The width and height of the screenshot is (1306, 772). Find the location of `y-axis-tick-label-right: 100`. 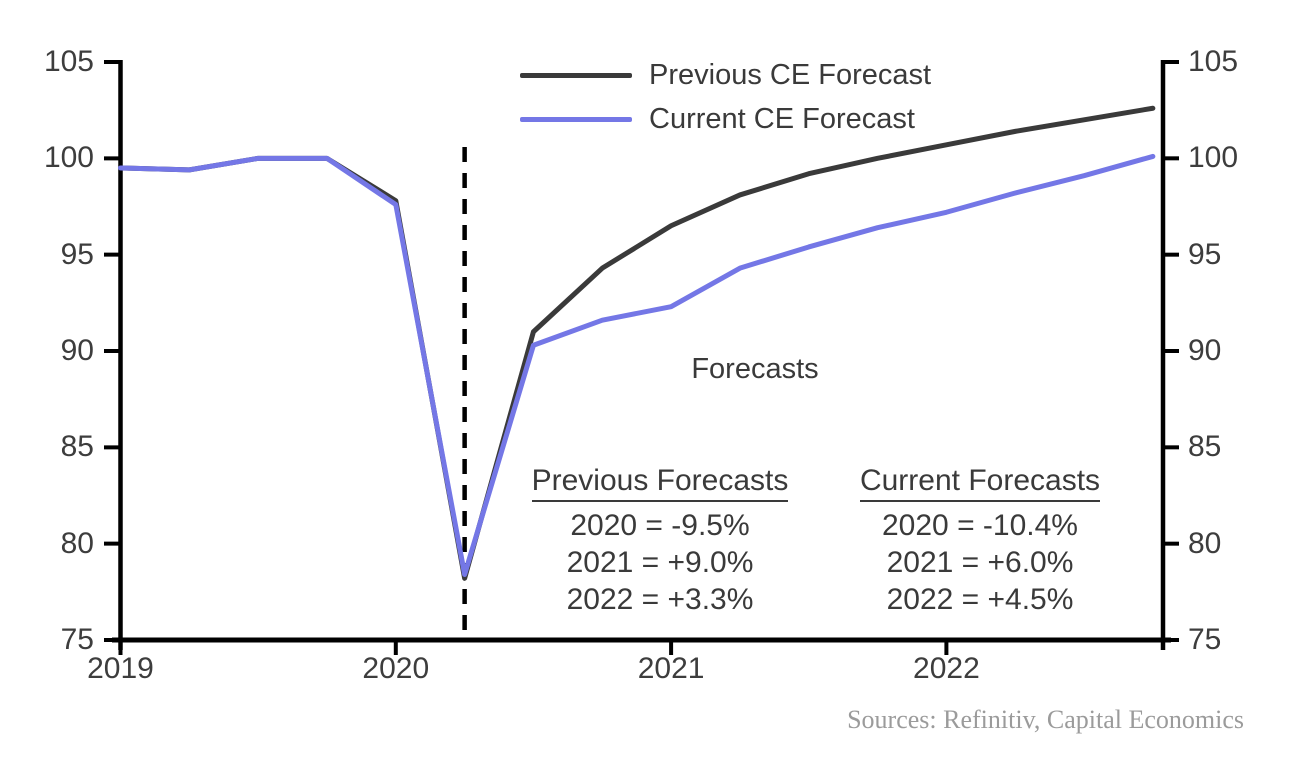

y-axis-tick-label-right: 100 is located at coordinates (1213, 158).